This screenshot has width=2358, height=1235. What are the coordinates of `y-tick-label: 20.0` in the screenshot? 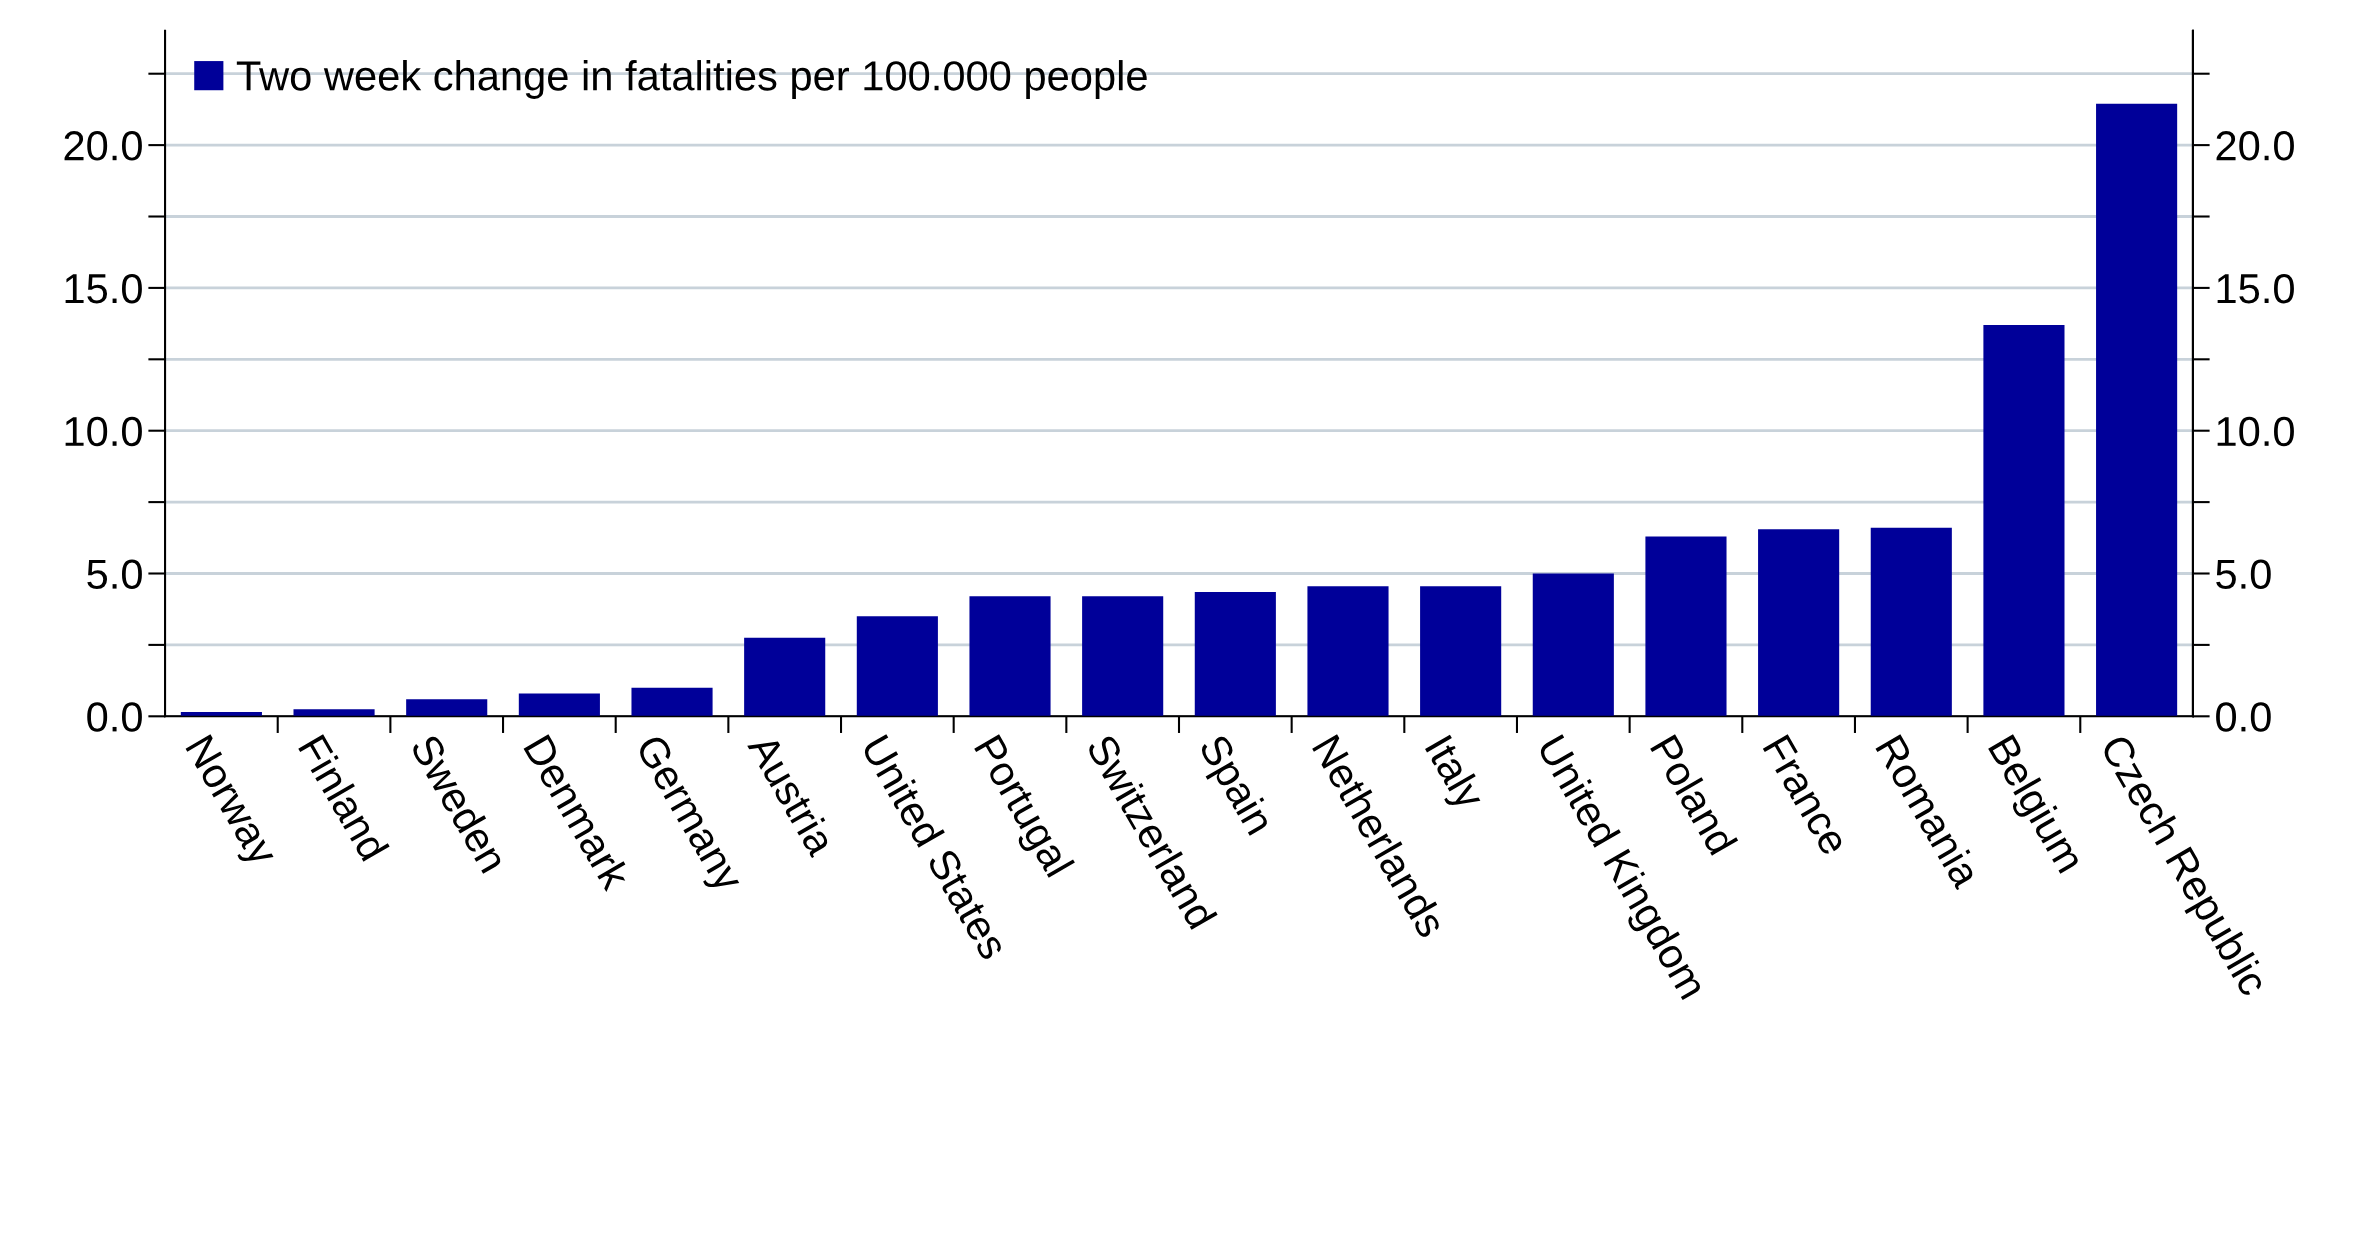 It's located at (103, 146).